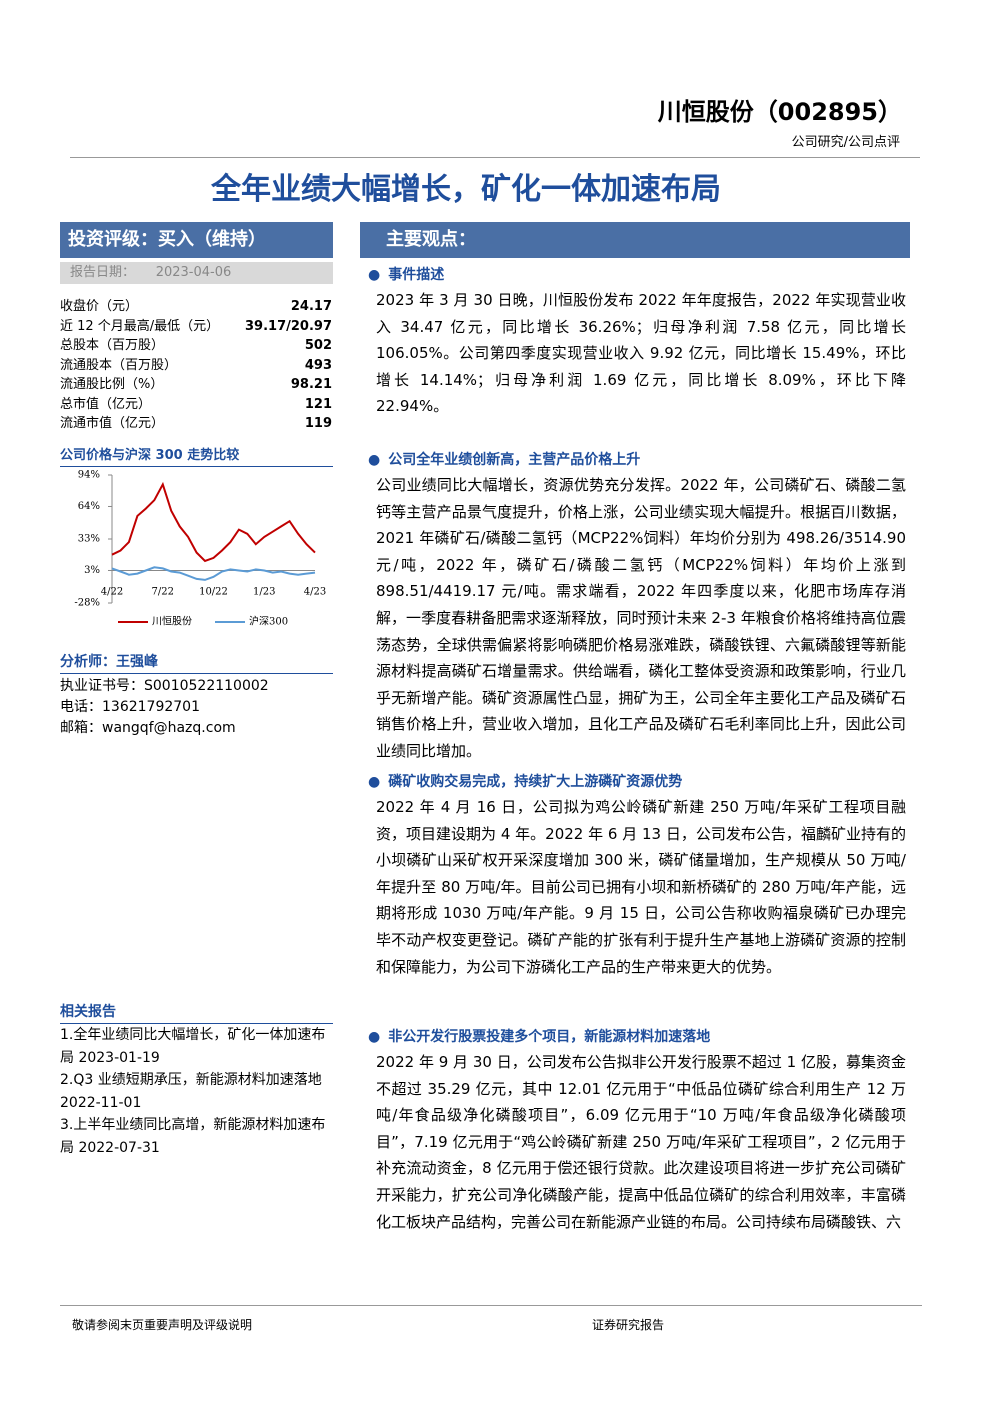 This screenshot has height=1403, width=992. Describe the element at coordinates (103, 272) in the screenshot. I see `date-label: 报告日期：` at that location.